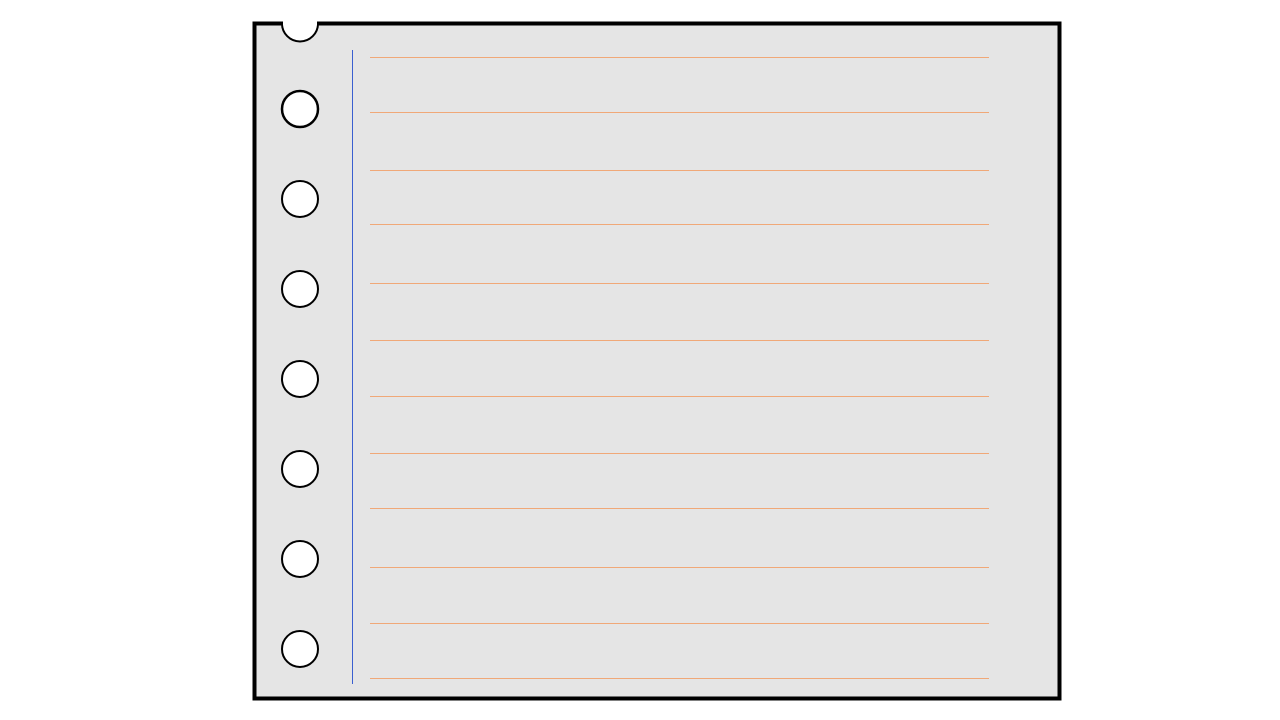 The height and width of the screenshot is (720, 1280). What do you see at coordinates (300, 32) in the screenshot?
I see `top-notch` at bounding box center [300, 32].